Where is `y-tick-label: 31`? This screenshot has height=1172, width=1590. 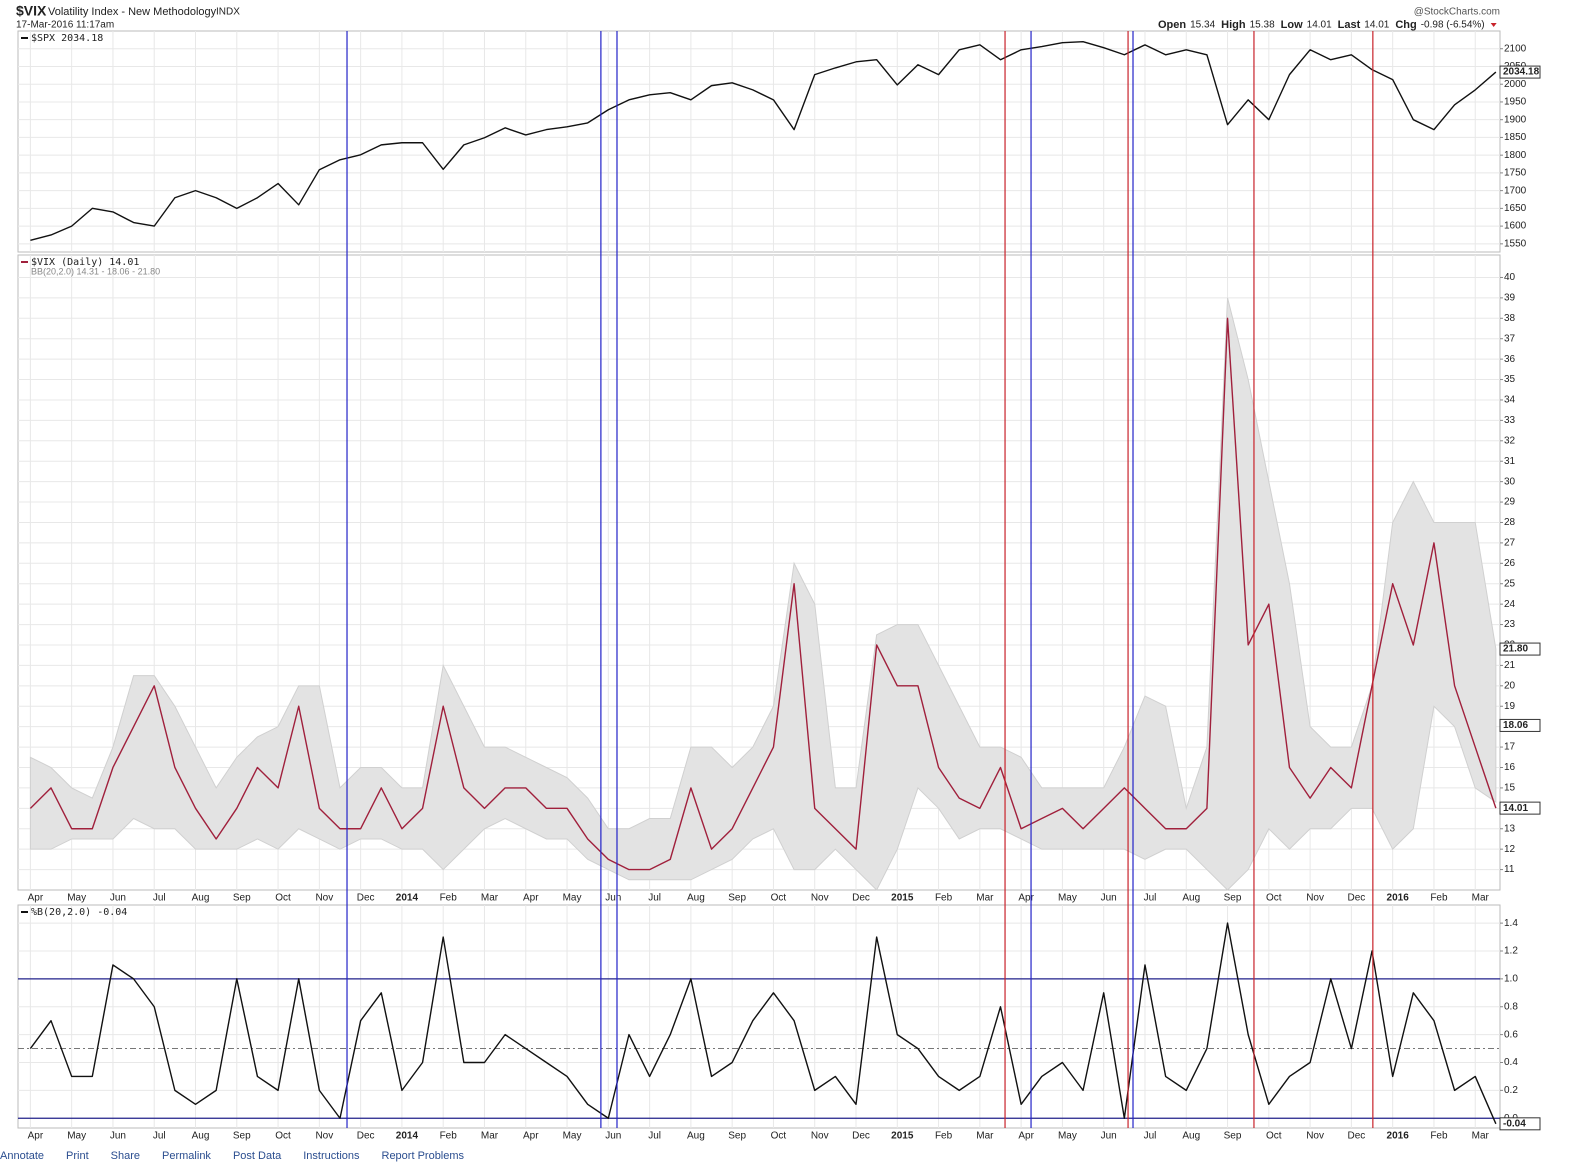 y-tick-label: 31 is located at coordinates (1510, 461).